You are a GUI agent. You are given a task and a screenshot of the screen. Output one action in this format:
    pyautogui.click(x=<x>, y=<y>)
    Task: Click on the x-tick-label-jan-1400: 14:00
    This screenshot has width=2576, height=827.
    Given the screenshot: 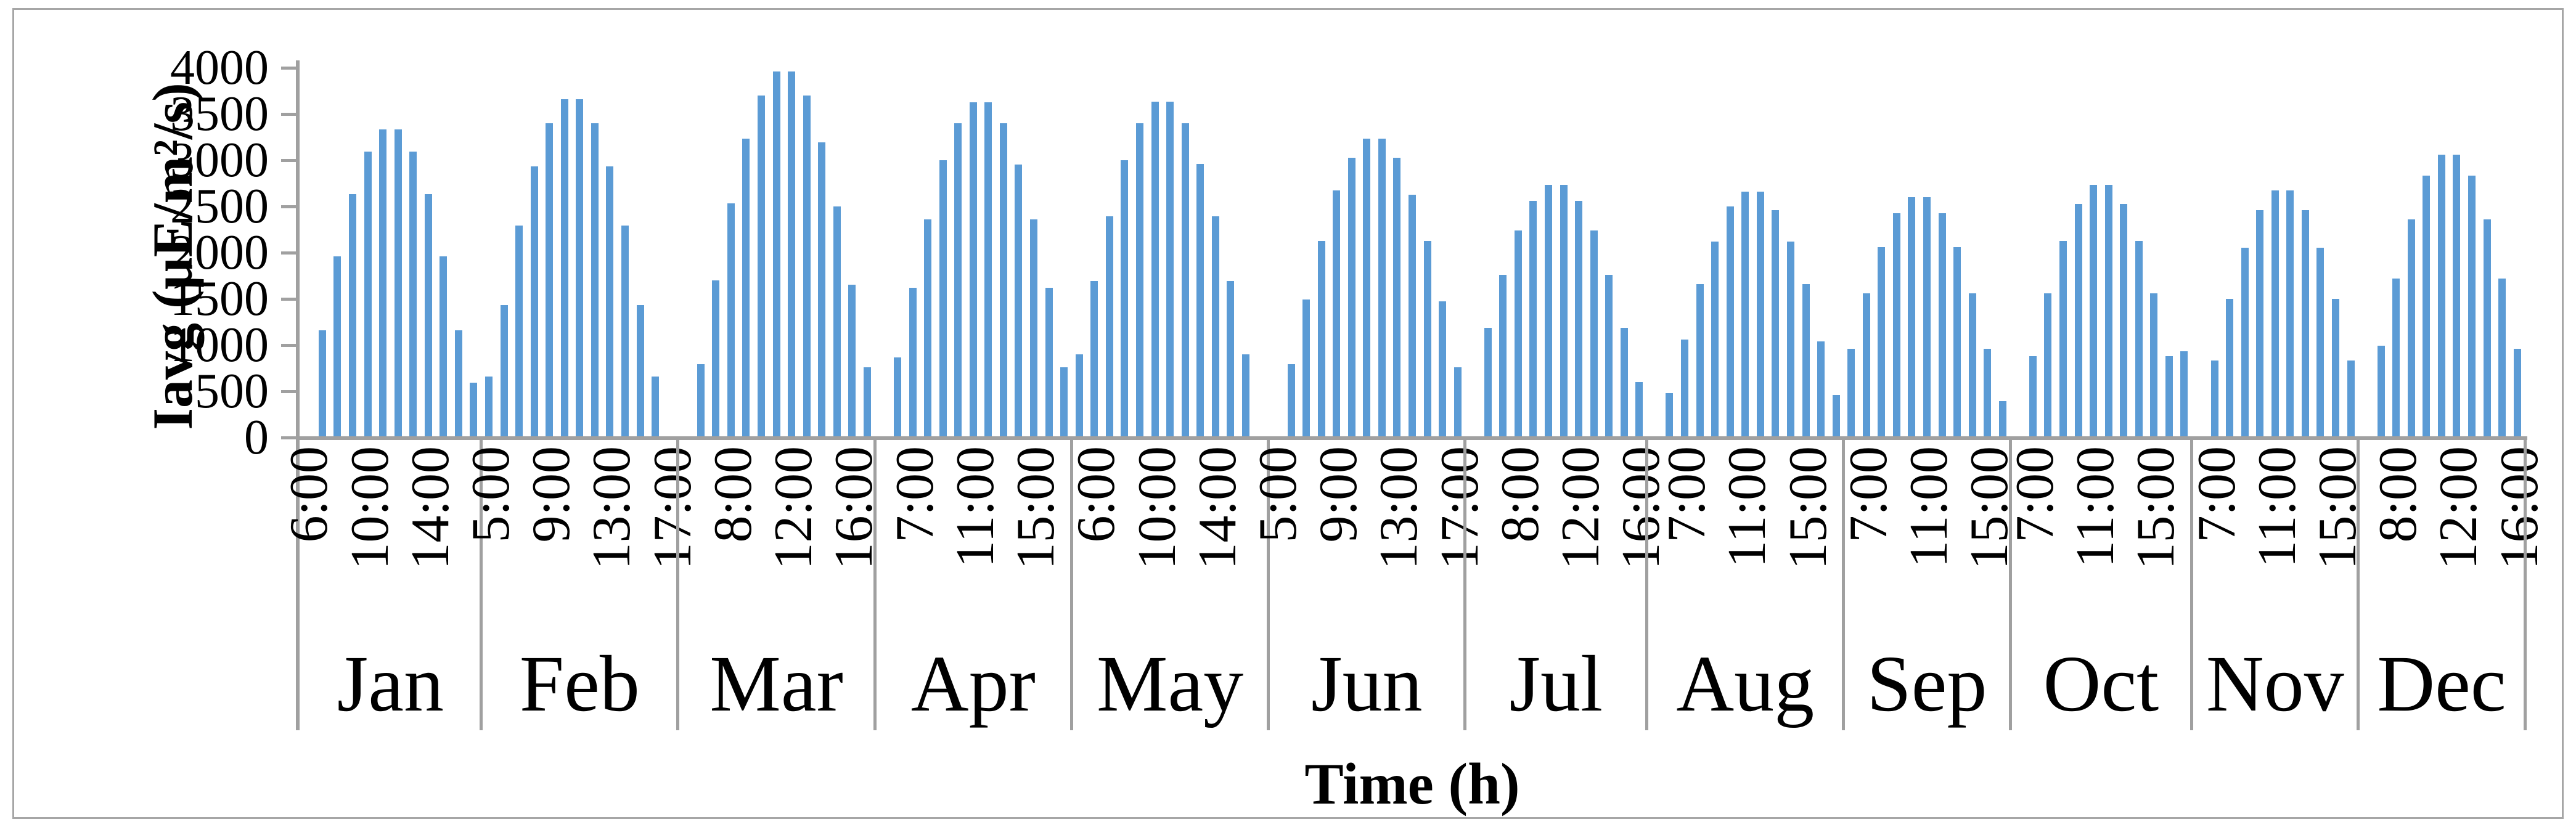 What is the action you would take?
    pyautogui.click(x=430, y=508)
    